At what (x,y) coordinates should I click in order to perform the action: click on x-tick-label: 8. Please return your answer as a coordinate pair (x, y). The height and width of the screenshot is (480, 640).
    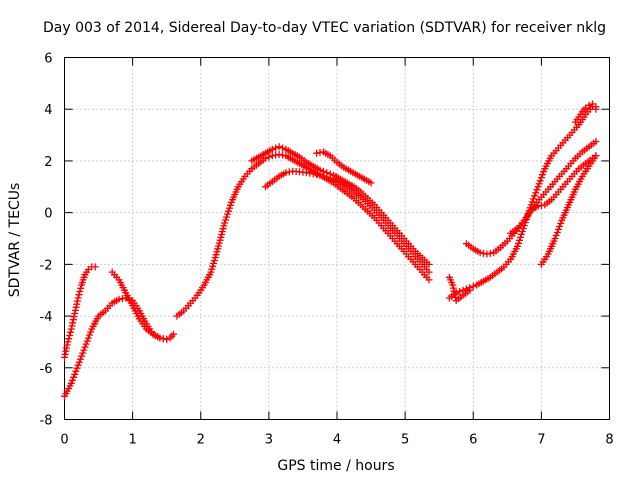
    Looking at the image, I should click on (609, 440).